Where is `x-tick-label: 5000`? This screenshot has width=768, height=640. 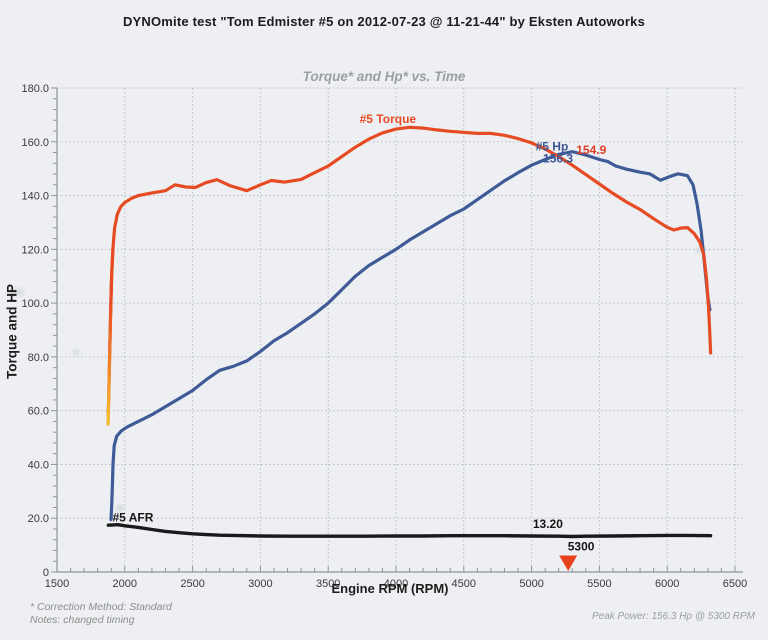
x-tick-label: 5000 is located at coordinates (531, 584).